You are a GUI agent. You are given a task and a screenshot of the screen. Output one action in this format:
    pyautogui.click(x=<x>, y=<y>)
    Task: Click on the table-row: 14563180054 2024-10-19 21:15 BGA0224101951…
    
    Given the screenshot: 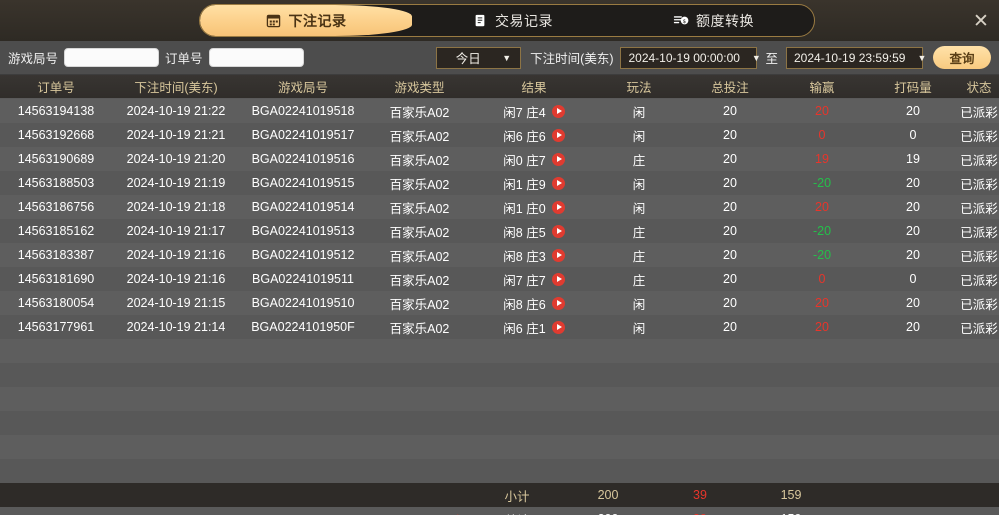 What is the action you would take?
    pyautogui.click(x=499, y=303)
    